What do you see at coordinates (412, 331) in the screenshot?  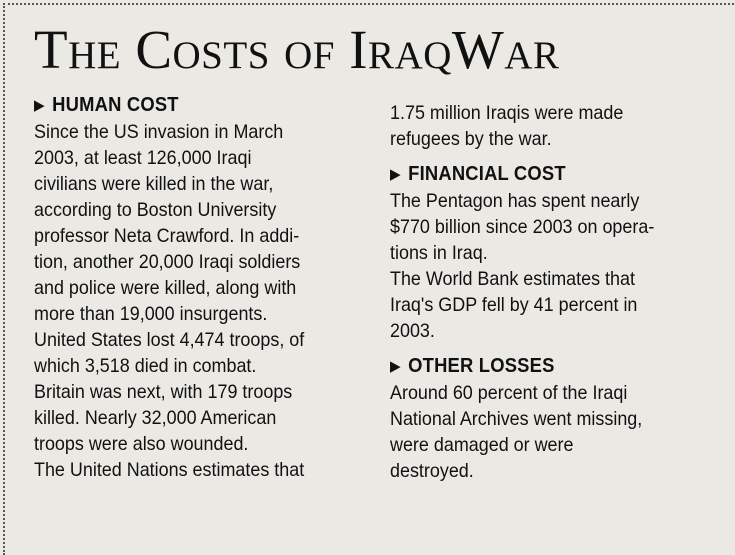 I see `financial-cost-line: 2003.` at bounding box center [412, 331].